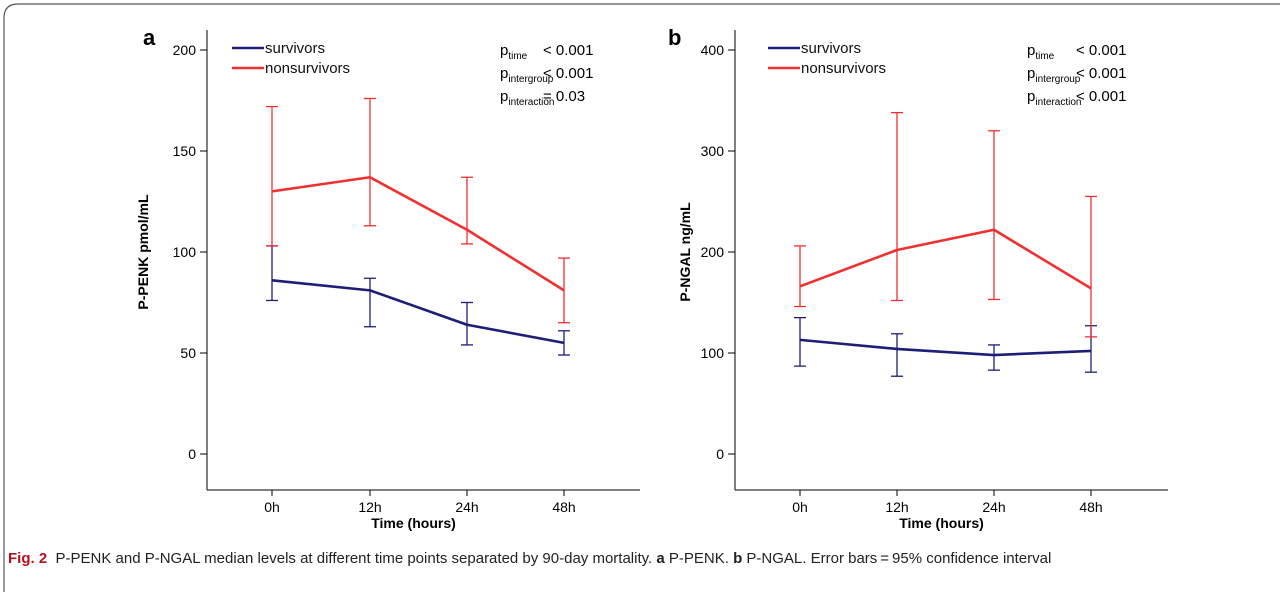  Describe the element at coordinates (674, 37) in the screenshot. I see `panel-letter: b` at that location.